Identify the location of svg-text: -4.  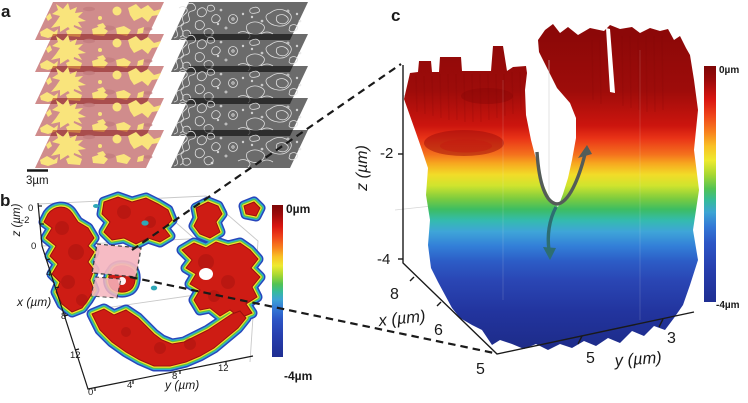
(383, 259).